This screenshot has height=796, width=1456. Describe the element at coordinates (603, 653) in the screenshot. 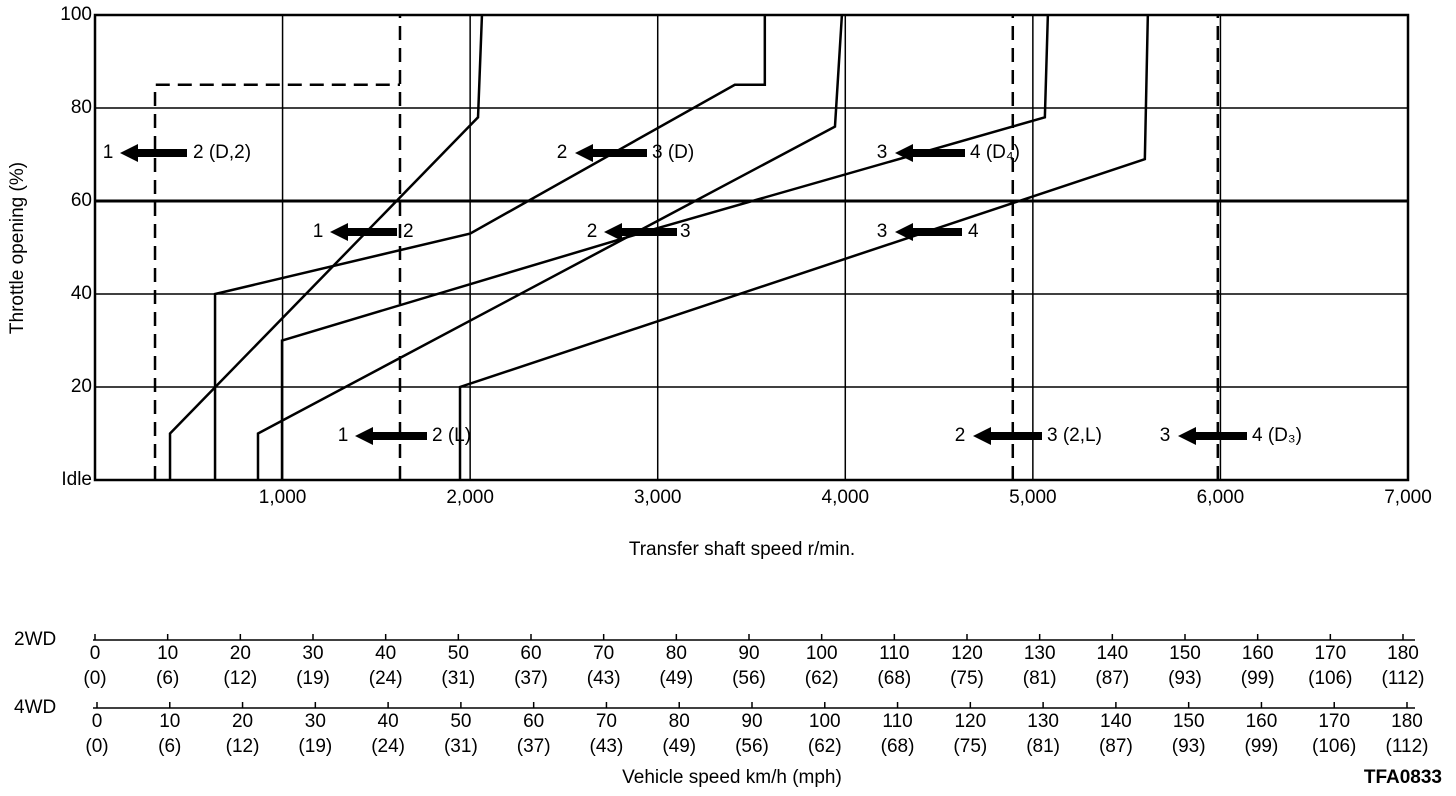

I see `kmh-label: 70` at that location.